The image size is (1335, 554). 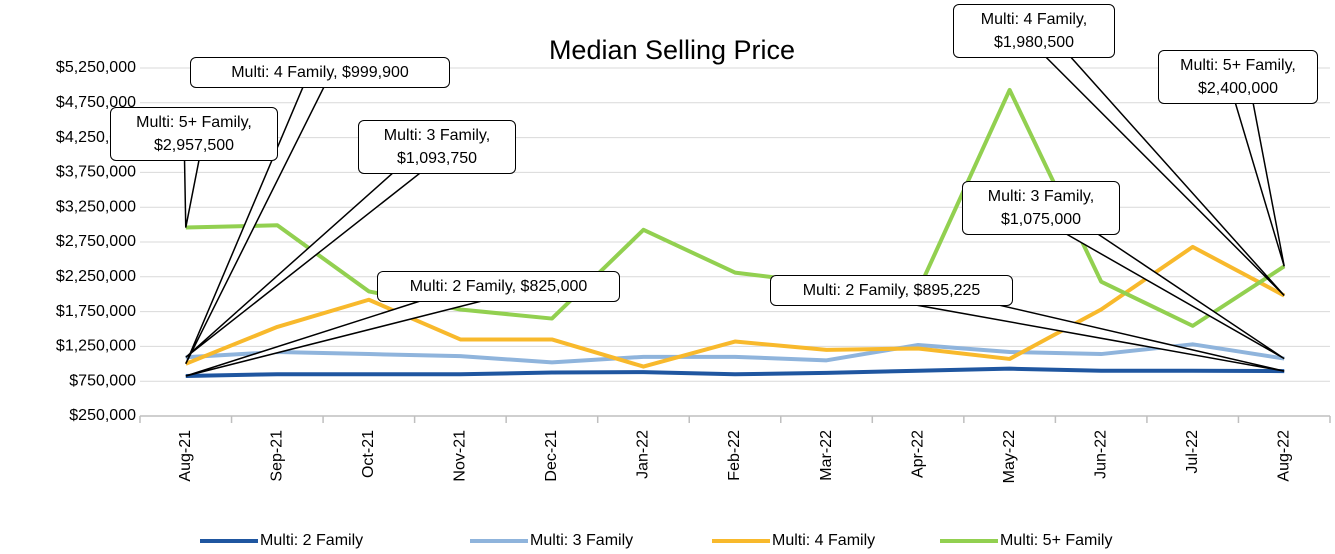 What do you see at coordinates (551, 456) in the screenshot?
I see `x-tick-label: Dec-21` at bounding box center [551, 456].